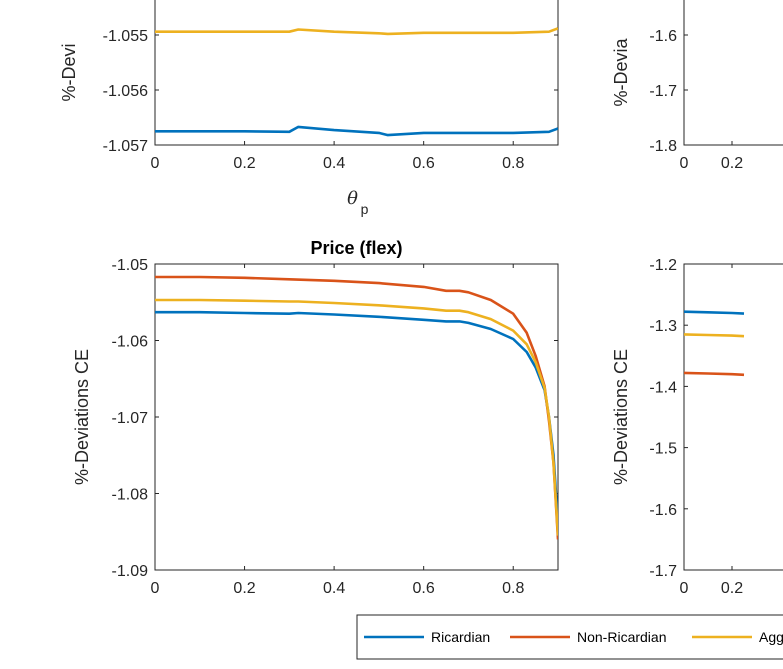  Describe the element at coordinates (569, 637) in the screenshot. I see `legend: Ricardian Non-Ricardian Agg` at that location.